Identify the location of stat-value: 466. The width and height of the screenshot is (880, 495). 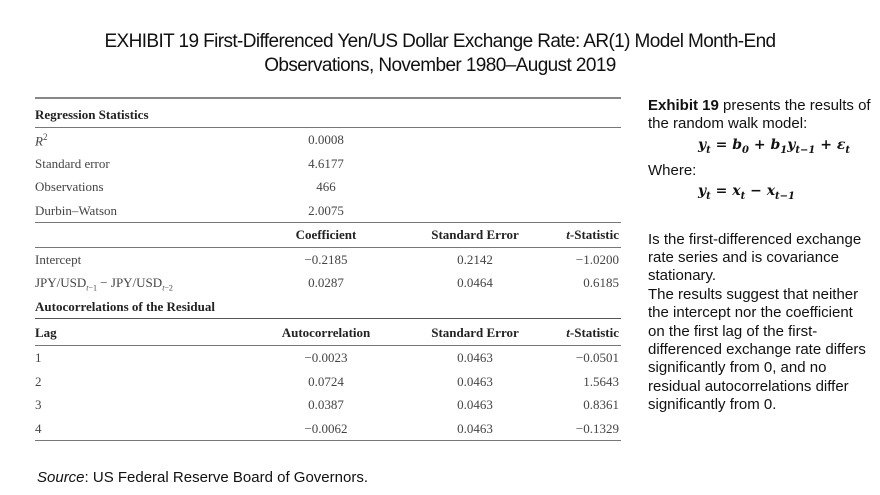
(326, 186).